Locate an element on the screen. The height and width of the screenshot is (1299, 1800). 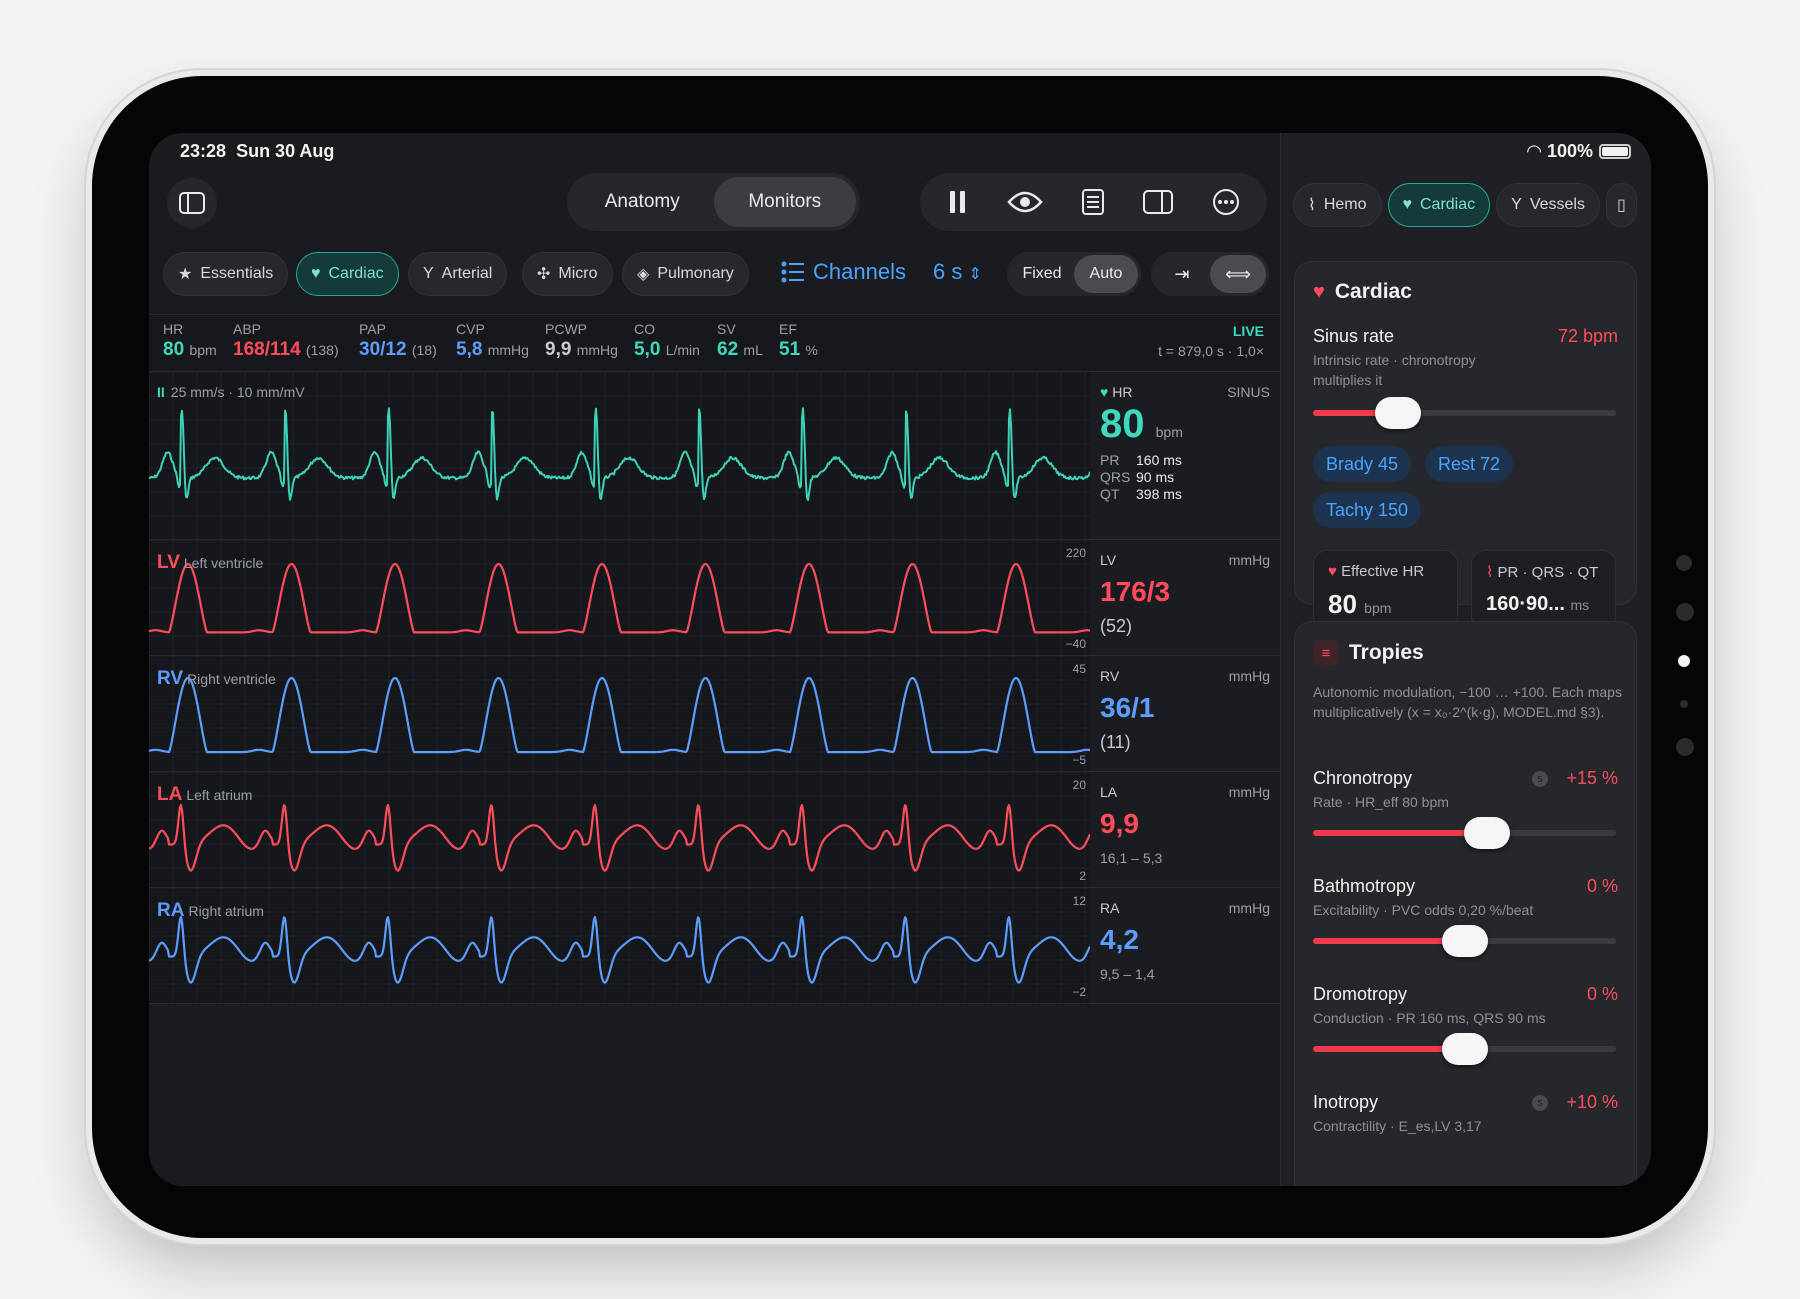
inspector-tabs: ⌇ Hemo ♥ Cardiac Y Vessels ▯ is located at coordinates (1465, 205).